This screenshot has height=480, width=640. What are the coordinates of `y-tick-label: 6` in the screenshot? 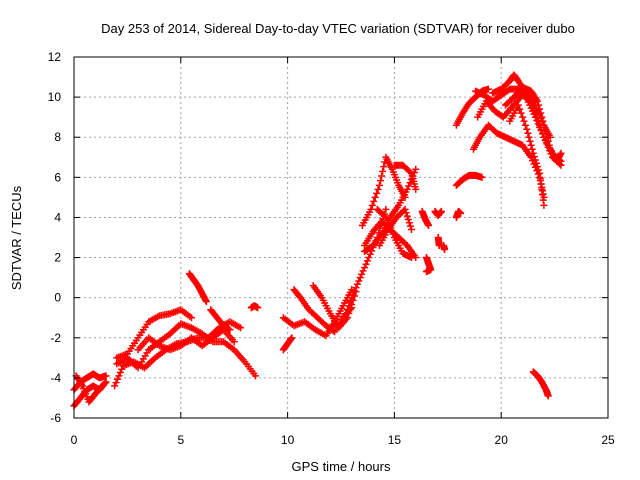 It's located at (57, 177).